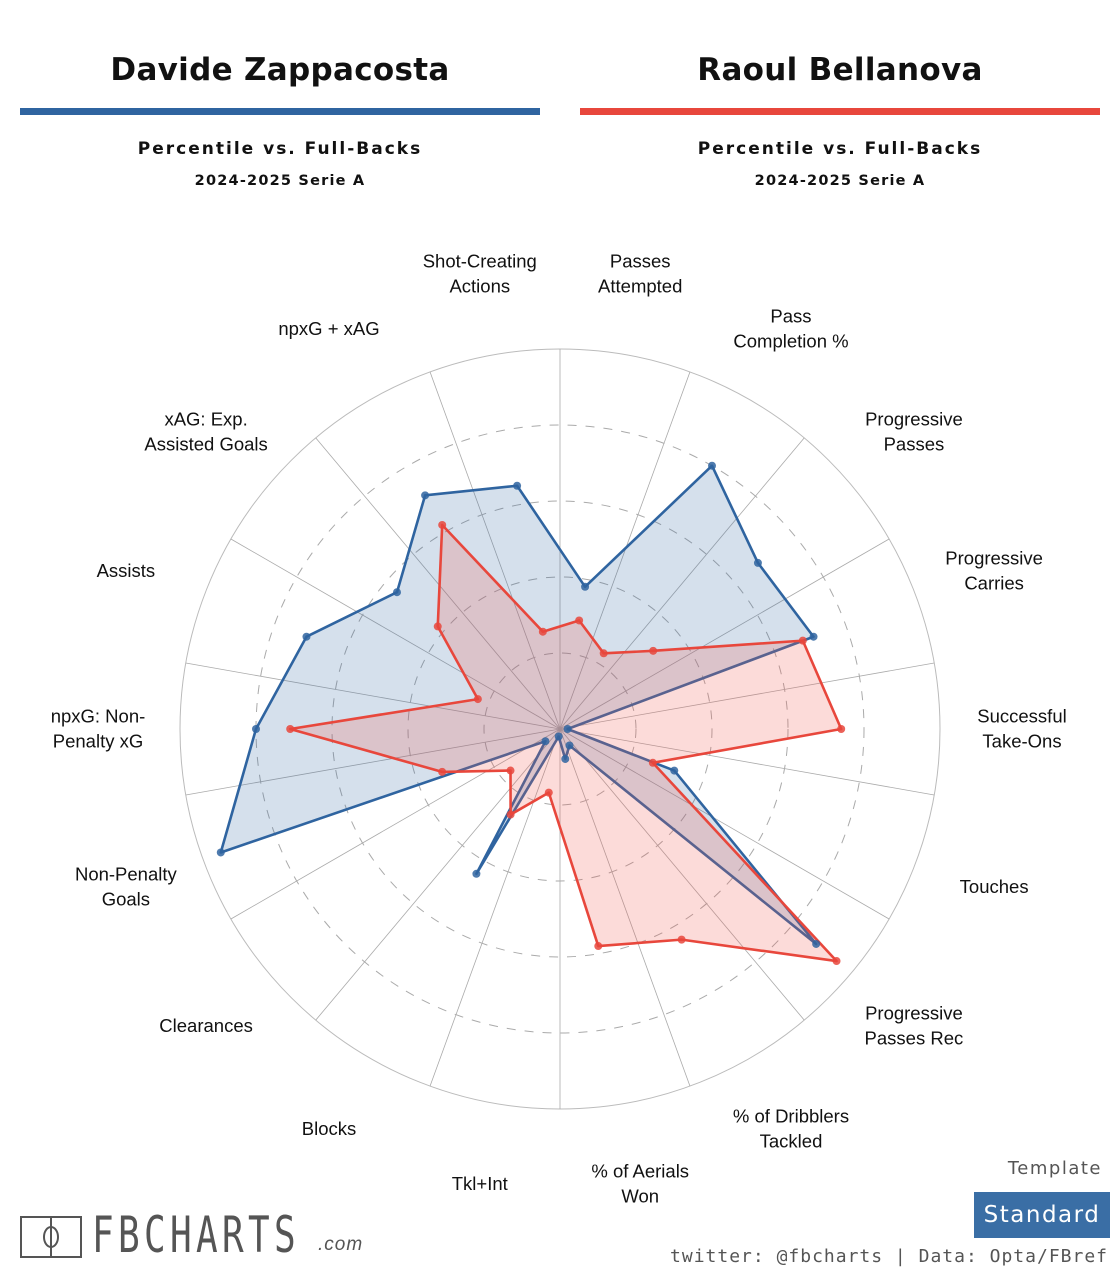  Describe the element at coordinates (126, 570) in the screenshot. I see `axis-label-line: Assists` at that location.